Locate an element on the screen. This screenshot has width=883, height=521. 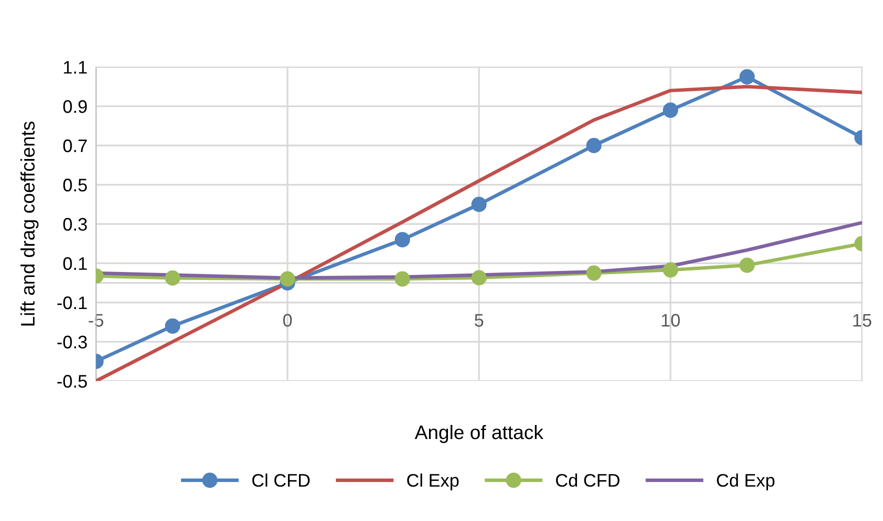
y-tick-label: 0.7 is located at coordinates (75, 145).